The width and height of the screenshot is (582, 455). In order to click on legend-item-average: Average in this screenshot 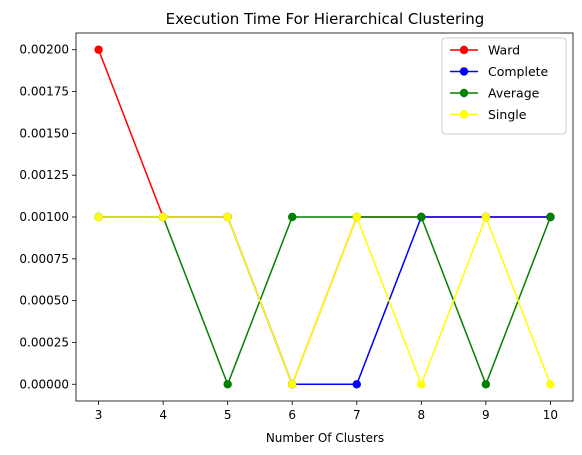, I will do `click(495, 93)`.